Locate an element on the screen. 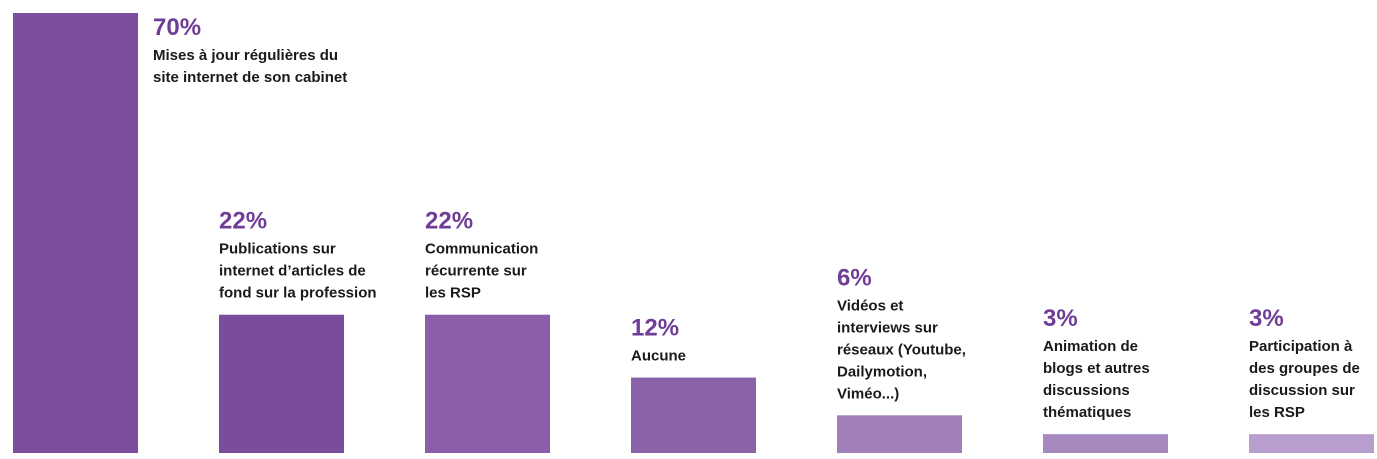 The width and height of the screenshot is (1377, 459). category-label: discussions is located at coordinates (1086, 390).